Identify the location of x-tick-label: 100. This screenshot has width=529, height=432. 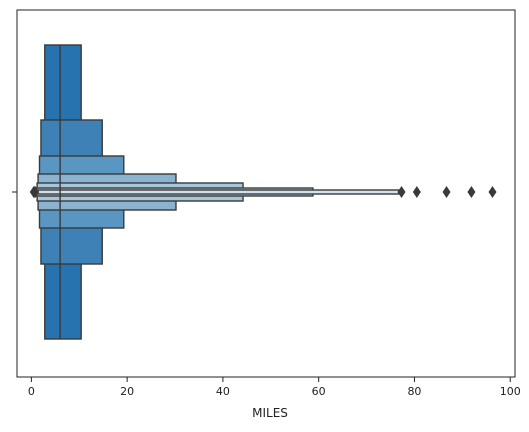
(510, 391).